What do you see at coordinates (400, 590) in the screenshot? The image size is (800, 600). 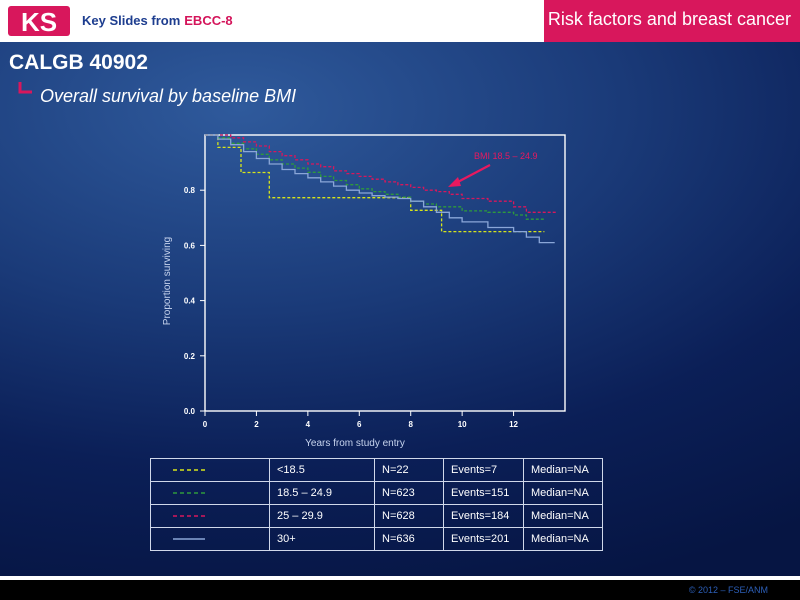 I see `footer-bar: © 2012 – FSE/ANM` at bounding box center [400, 590].